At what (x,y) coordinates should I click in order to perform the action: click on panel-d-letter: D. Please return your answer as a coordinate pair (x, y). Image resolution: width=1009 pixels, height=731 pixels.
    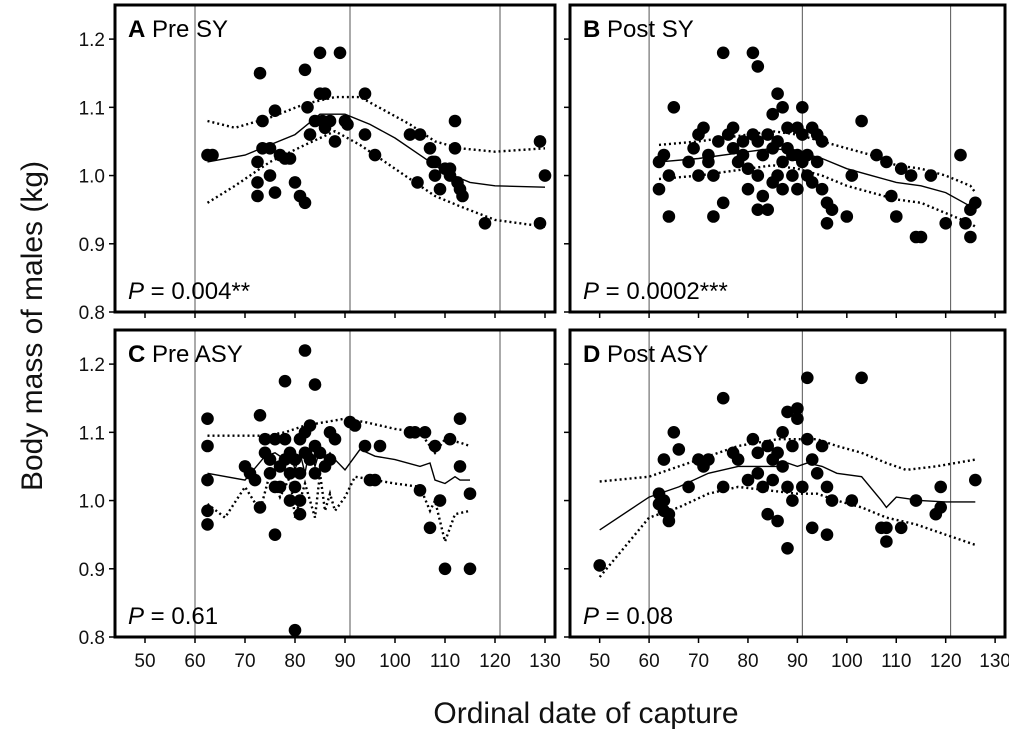
    Looking at the image, I should click on (591, 354).